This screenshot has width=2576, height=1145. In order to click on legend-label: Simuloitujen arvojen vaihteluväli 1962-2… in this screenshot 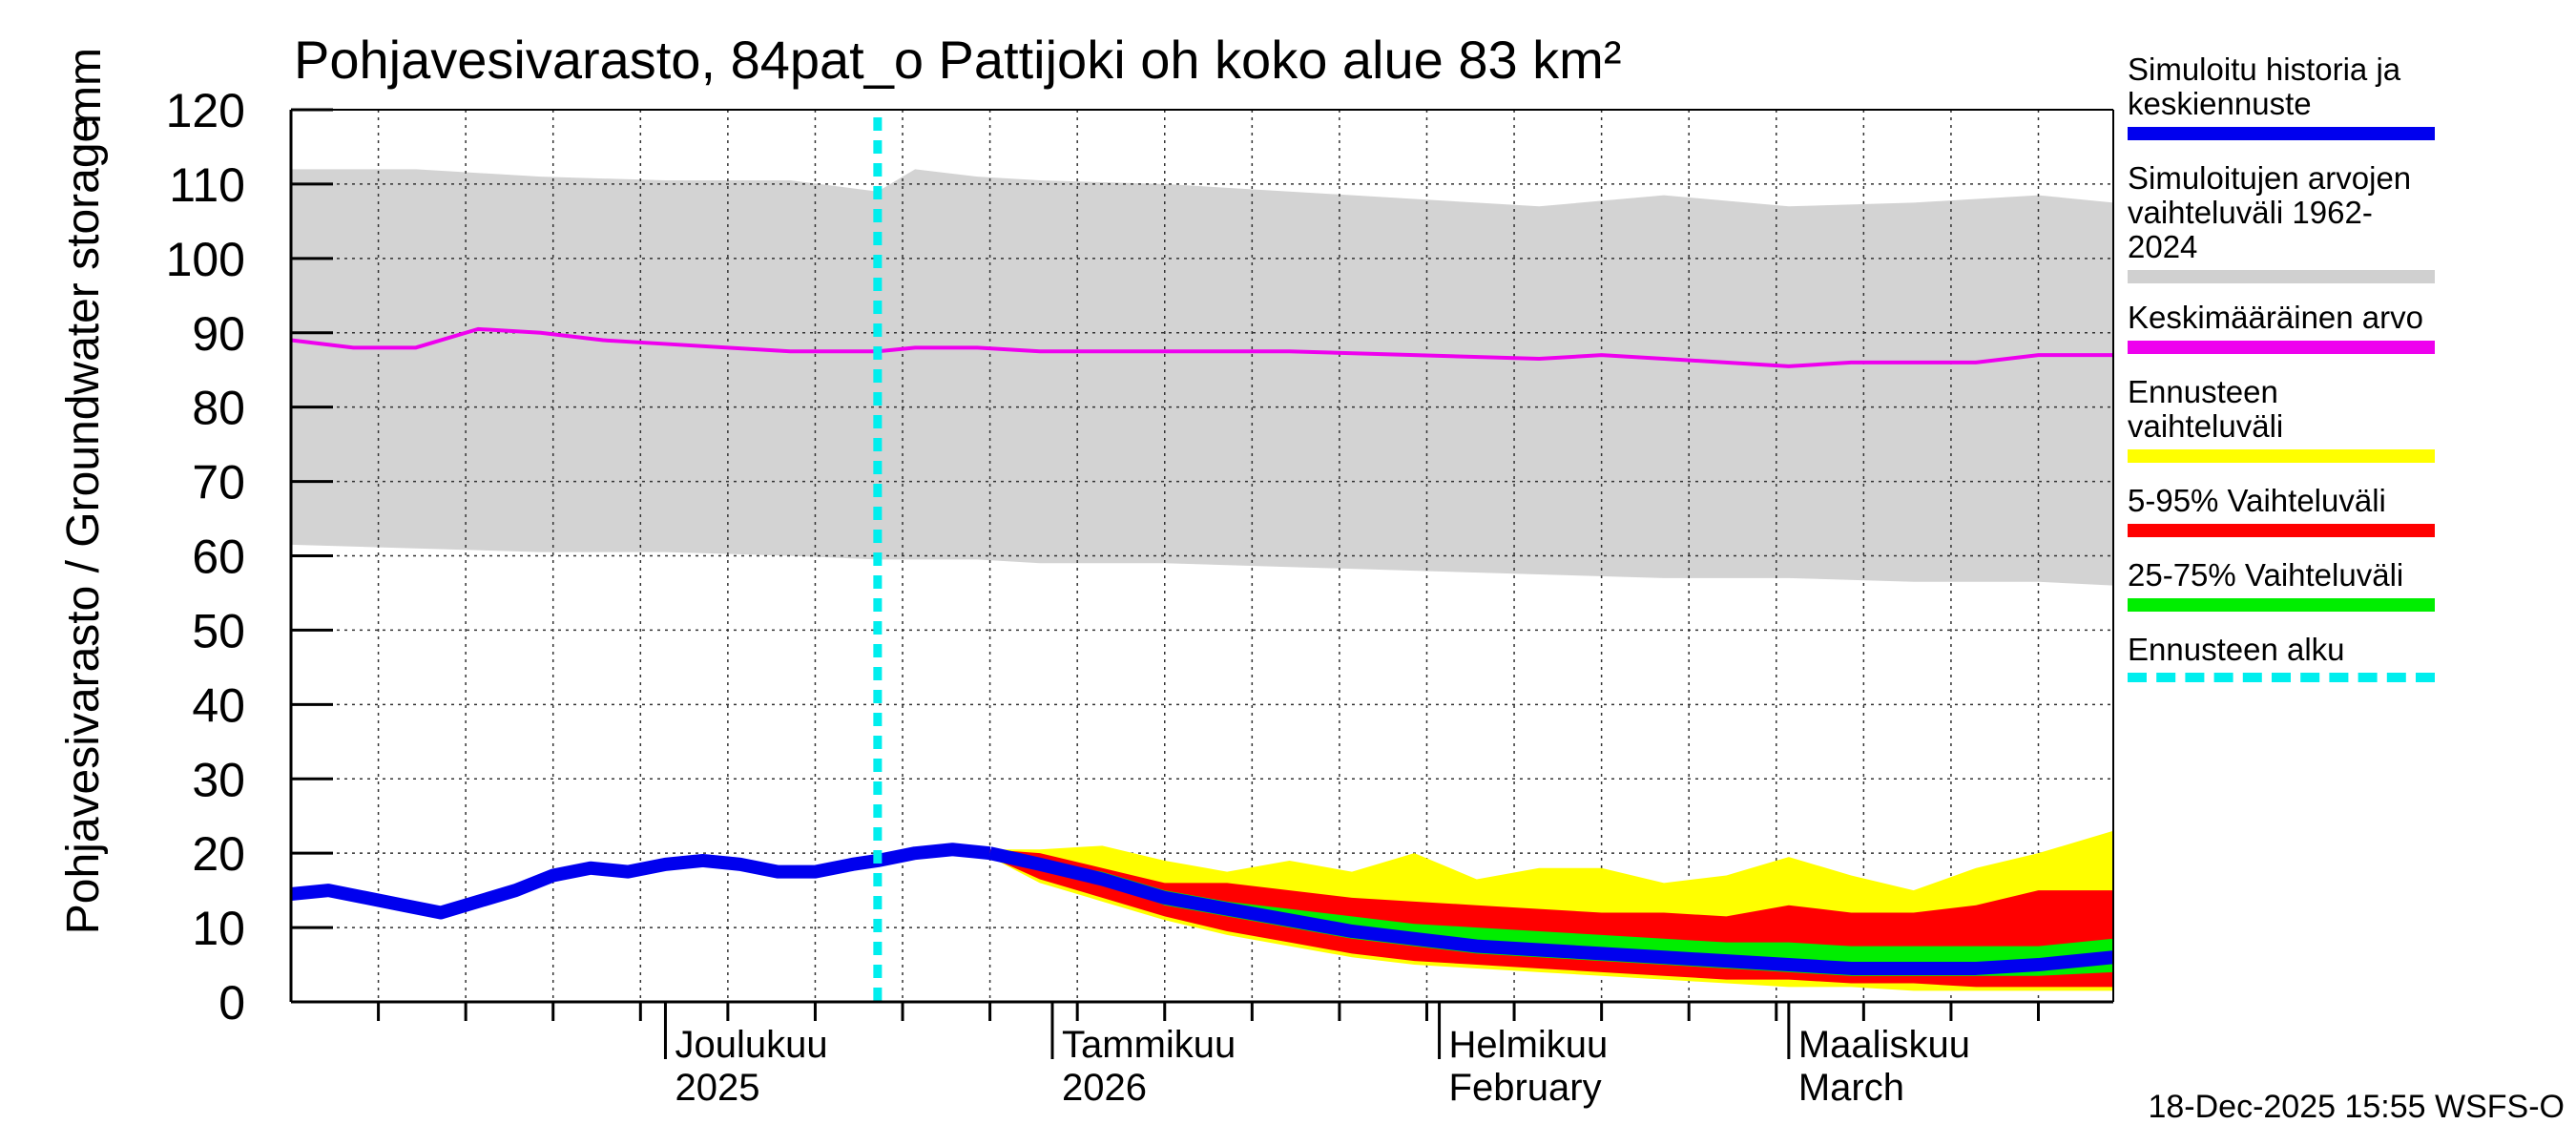, I will do `click(2270, 212)`.